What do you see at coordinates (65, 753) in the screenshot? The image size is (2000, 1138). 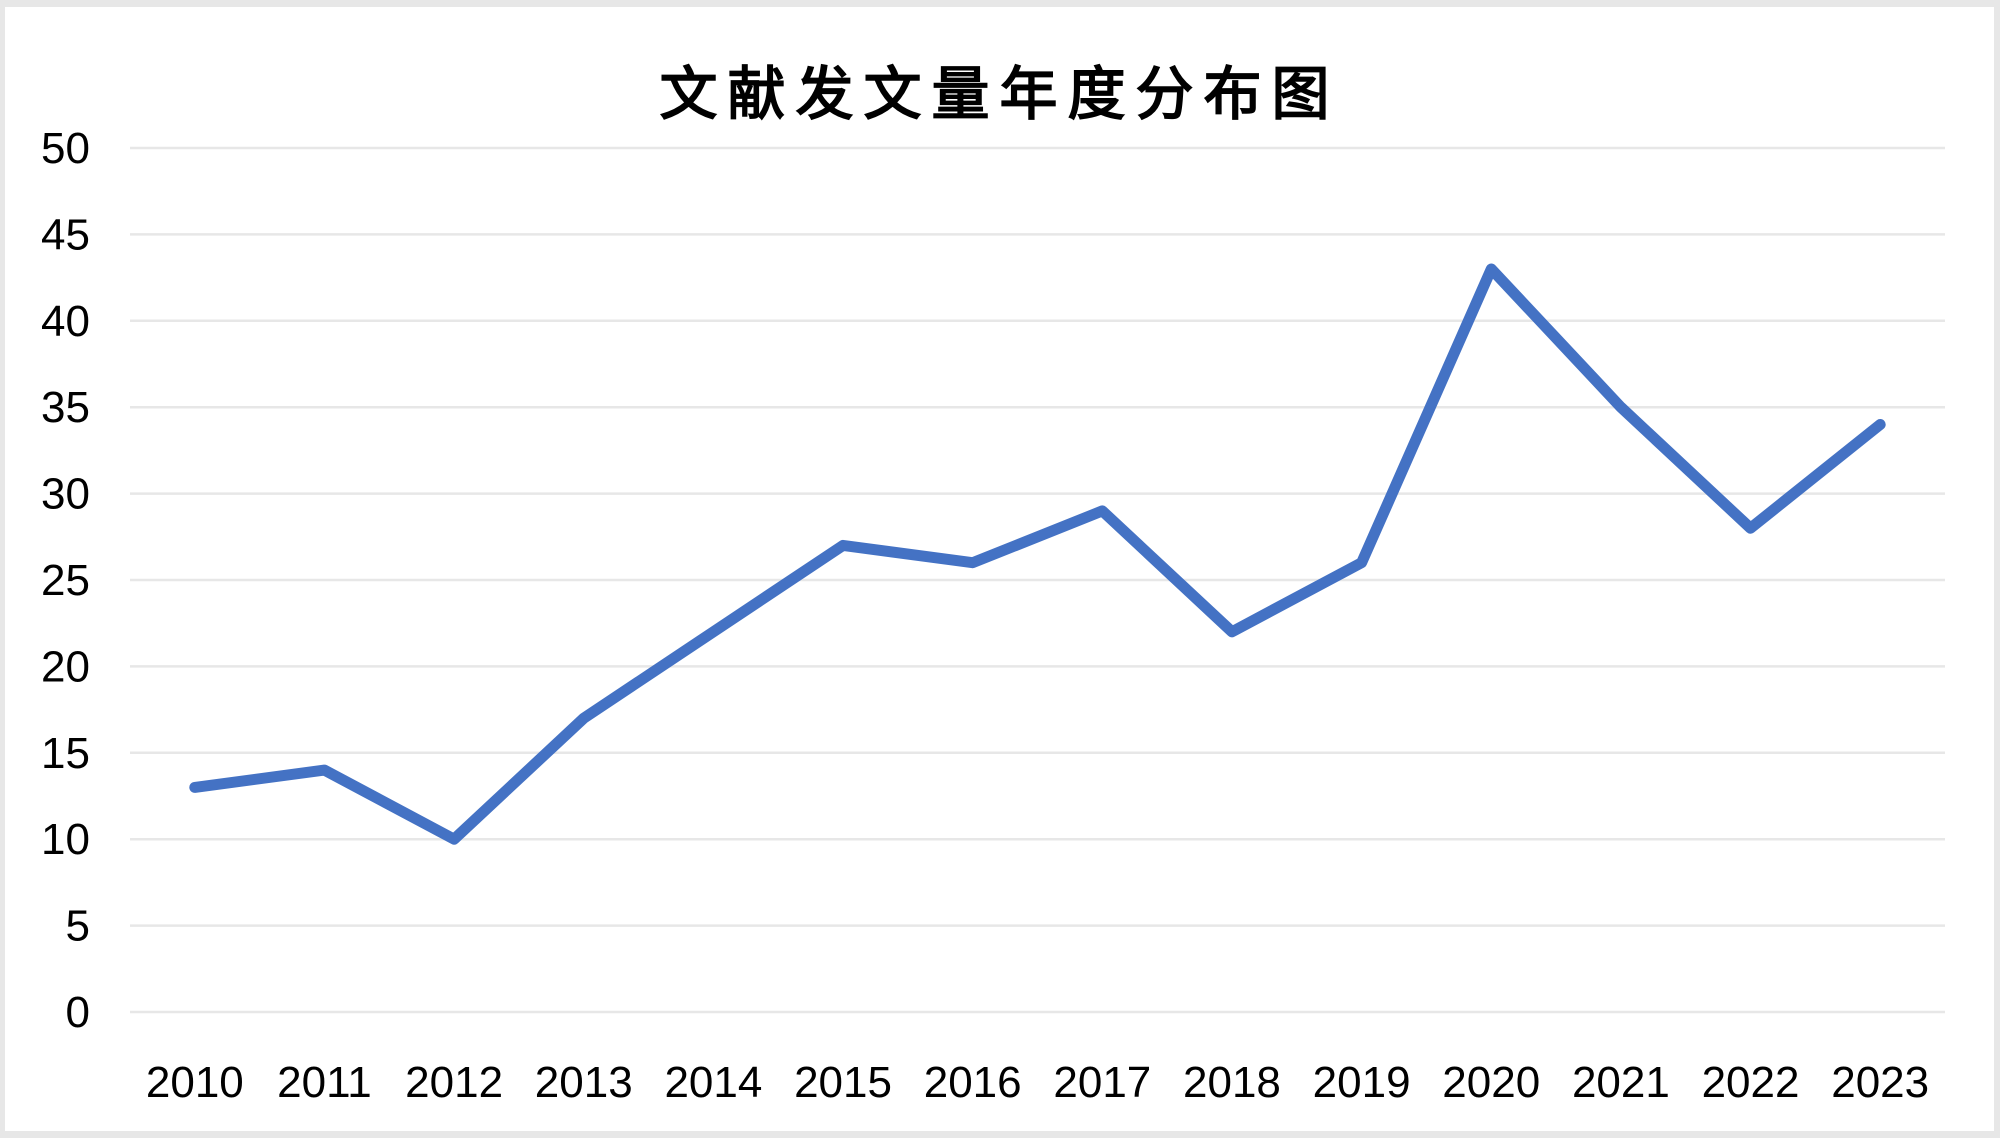 I see `y-axis-tick-label-15: 15` at bounding box center [65, 753].